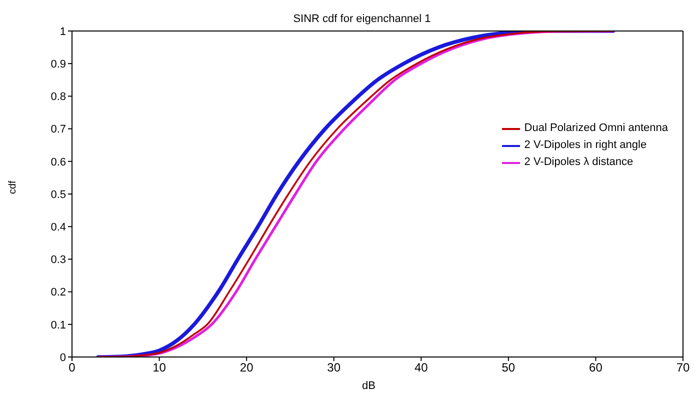  What do you see at coordinates (58, 162) in the screenshot?
I see `y-tick-label: 0.6` at bounding box center [58, 162].